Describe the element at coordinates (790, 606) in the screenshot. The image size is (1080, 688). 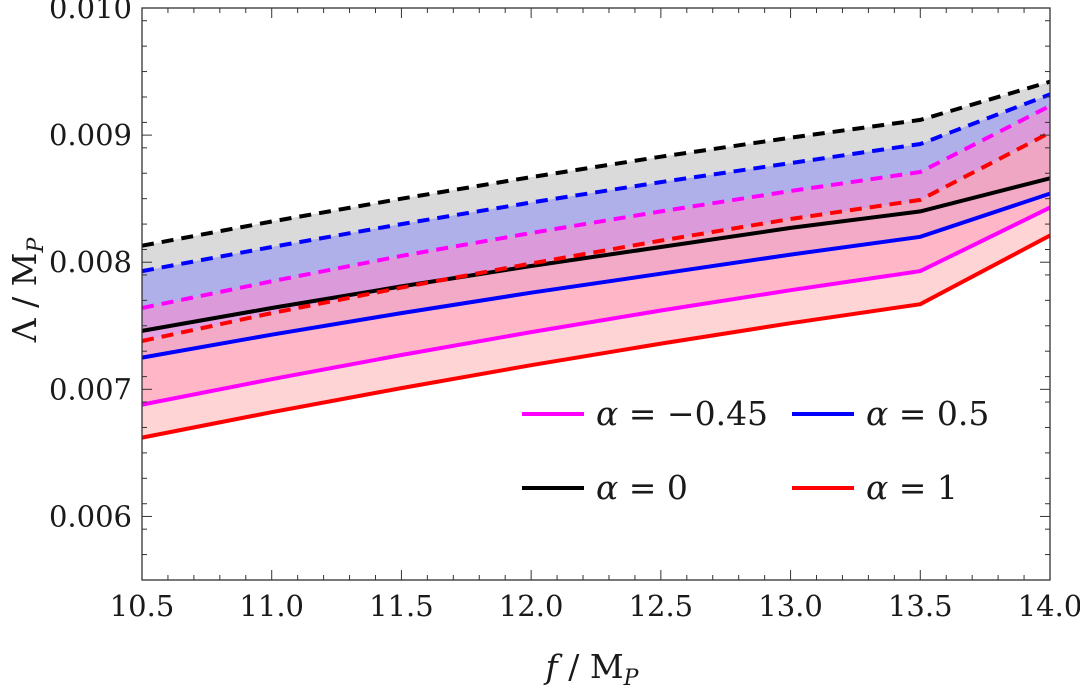
I see `x-tick-label: 13.0` at that location.